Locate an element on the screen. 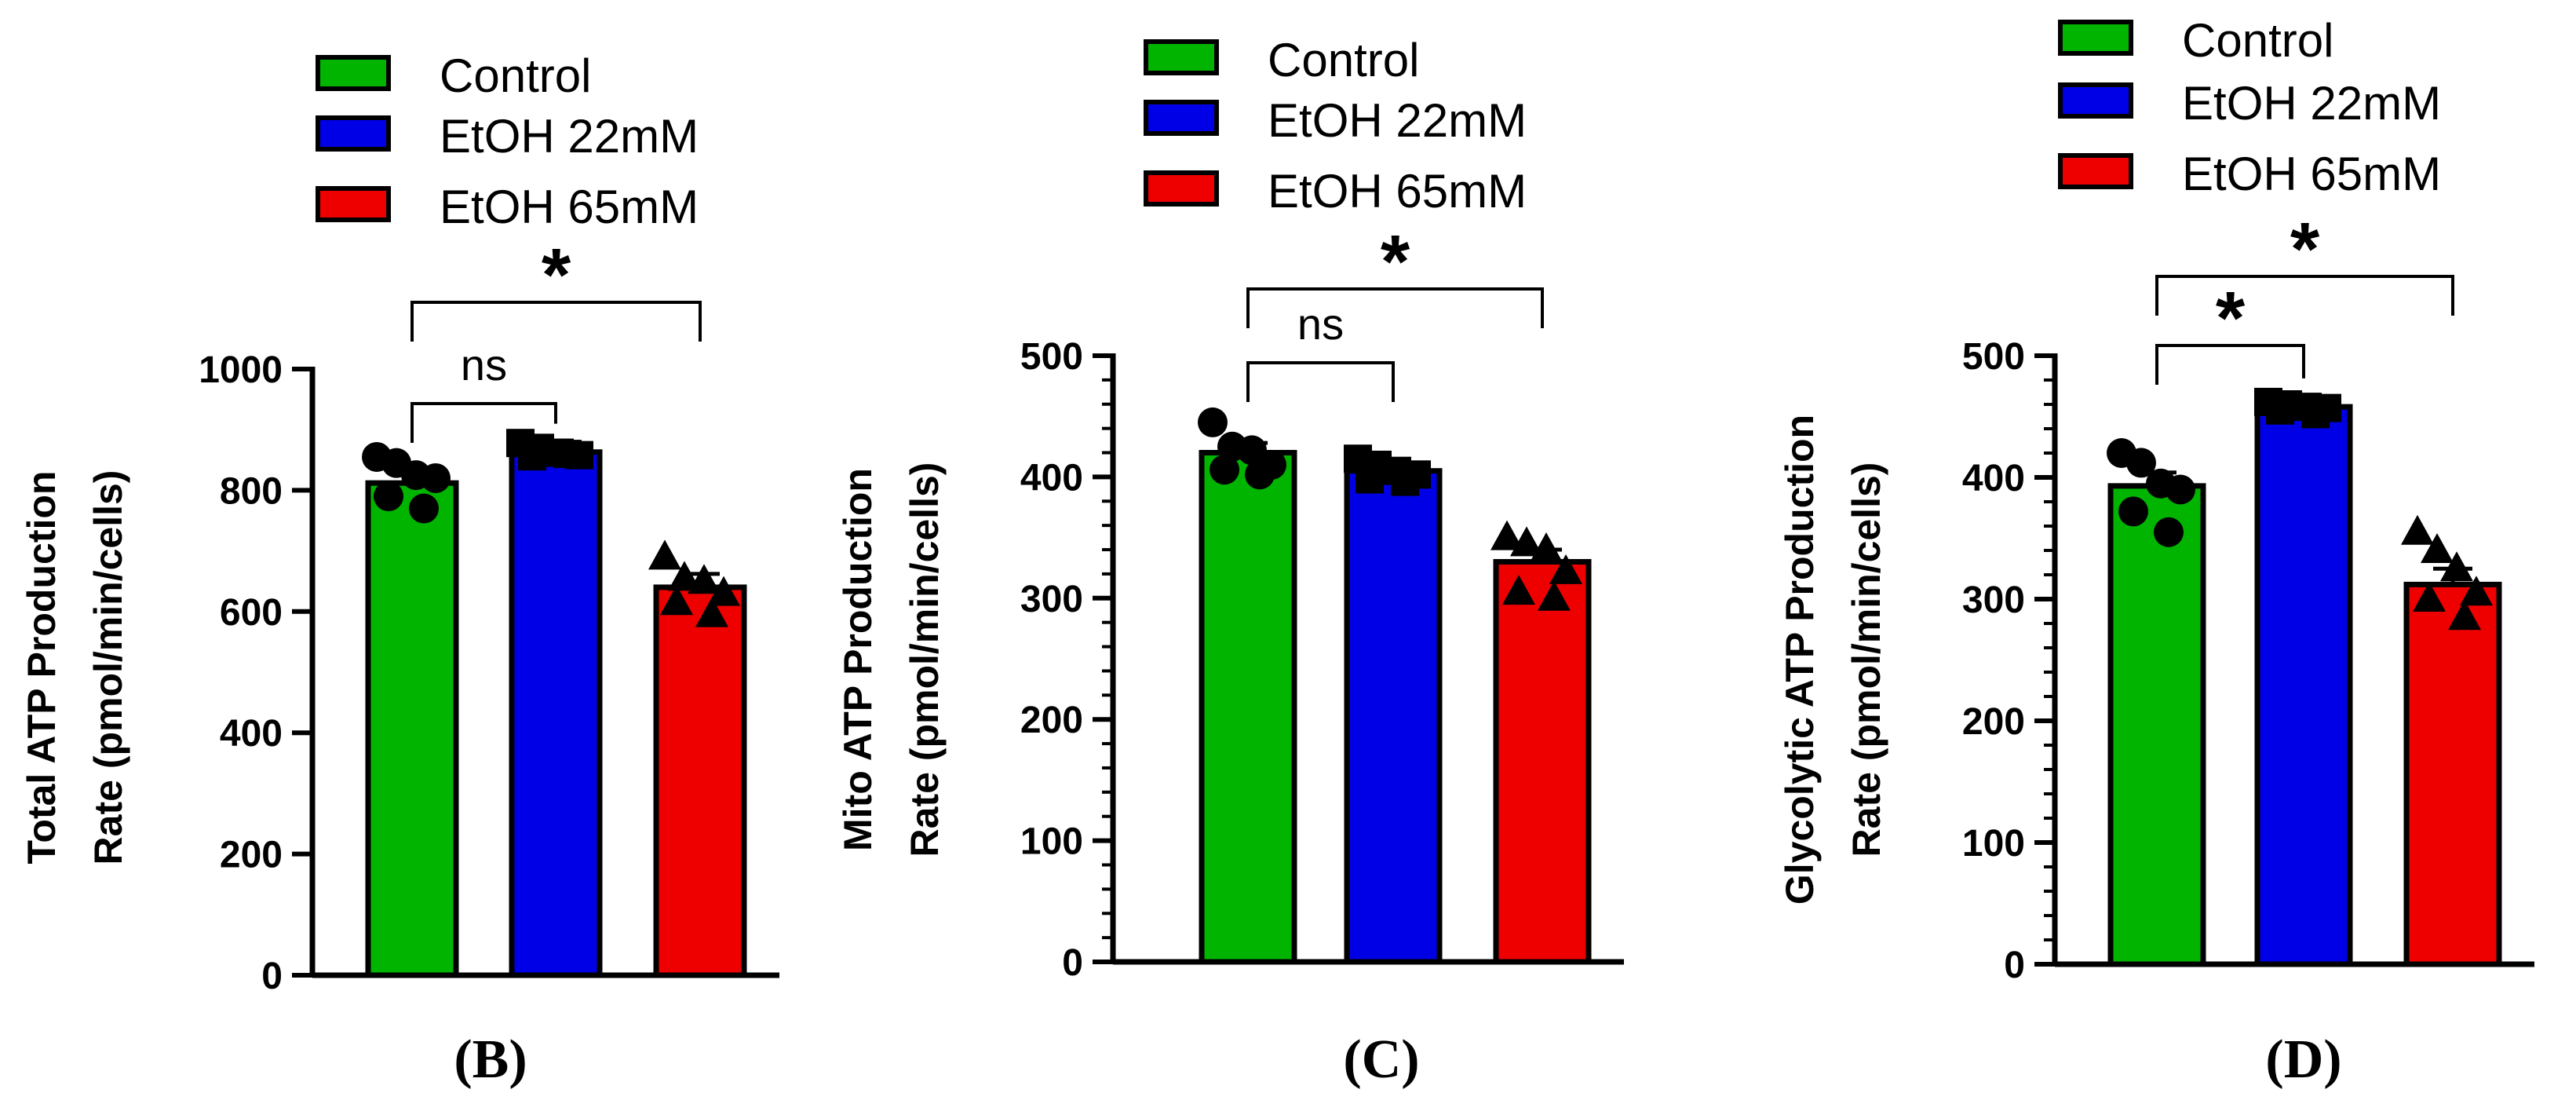 Image resolution: width=2576 pixels, height=1104 pixels. y-tick-label: 1000 is located at coordinates (241, 370).